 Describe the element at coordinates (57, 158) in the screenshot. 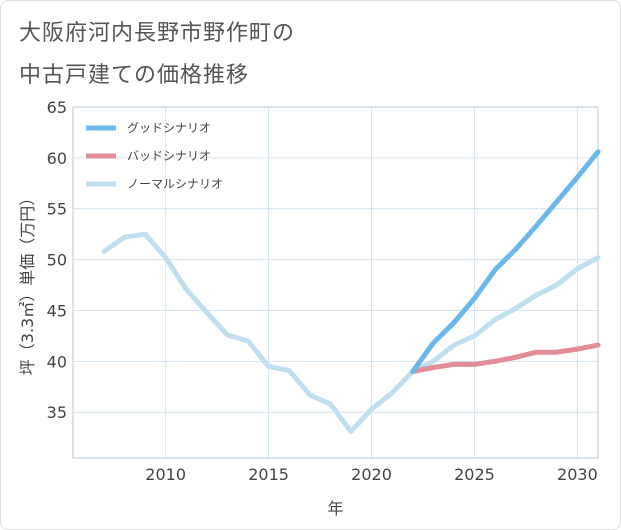

I see `y-tick-label: 60` at that location.